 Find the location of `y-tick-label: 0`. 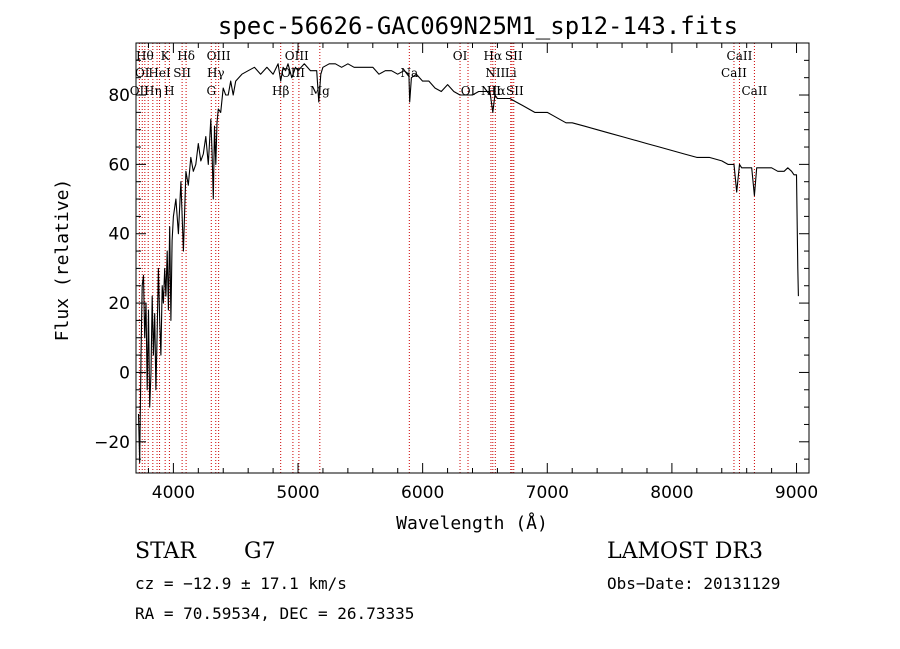

y-tick-label: 0 is located at coordinates (124, 373).